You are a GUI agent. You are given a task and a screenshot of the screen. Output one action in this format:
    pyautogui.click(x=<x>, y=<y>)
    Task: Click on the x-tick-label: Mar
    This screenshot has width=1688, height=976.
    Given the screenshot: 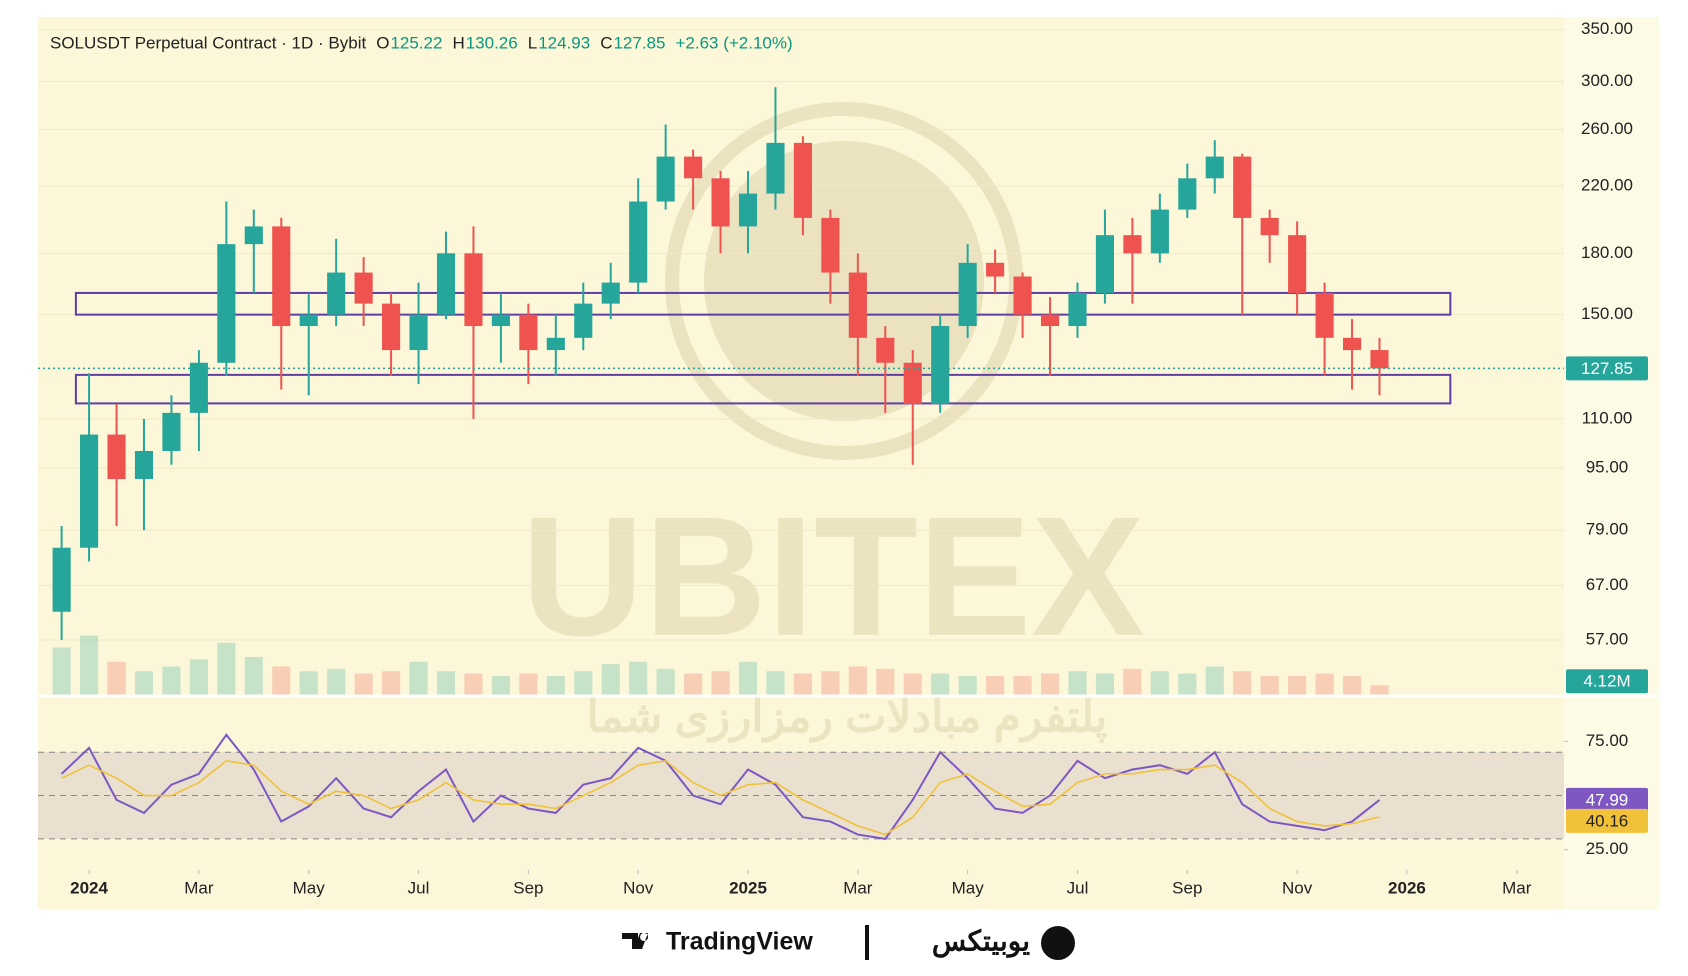 What is the action you would take?
    pyautogui.click(x=1517, y=887)
    